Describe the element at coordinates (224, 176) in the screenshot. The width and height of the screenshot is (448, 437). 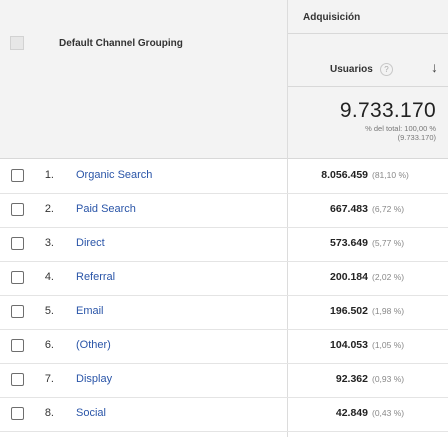
I see `table-row: 1. Organic Search 8.056.459 (81,10 %)` at that location.